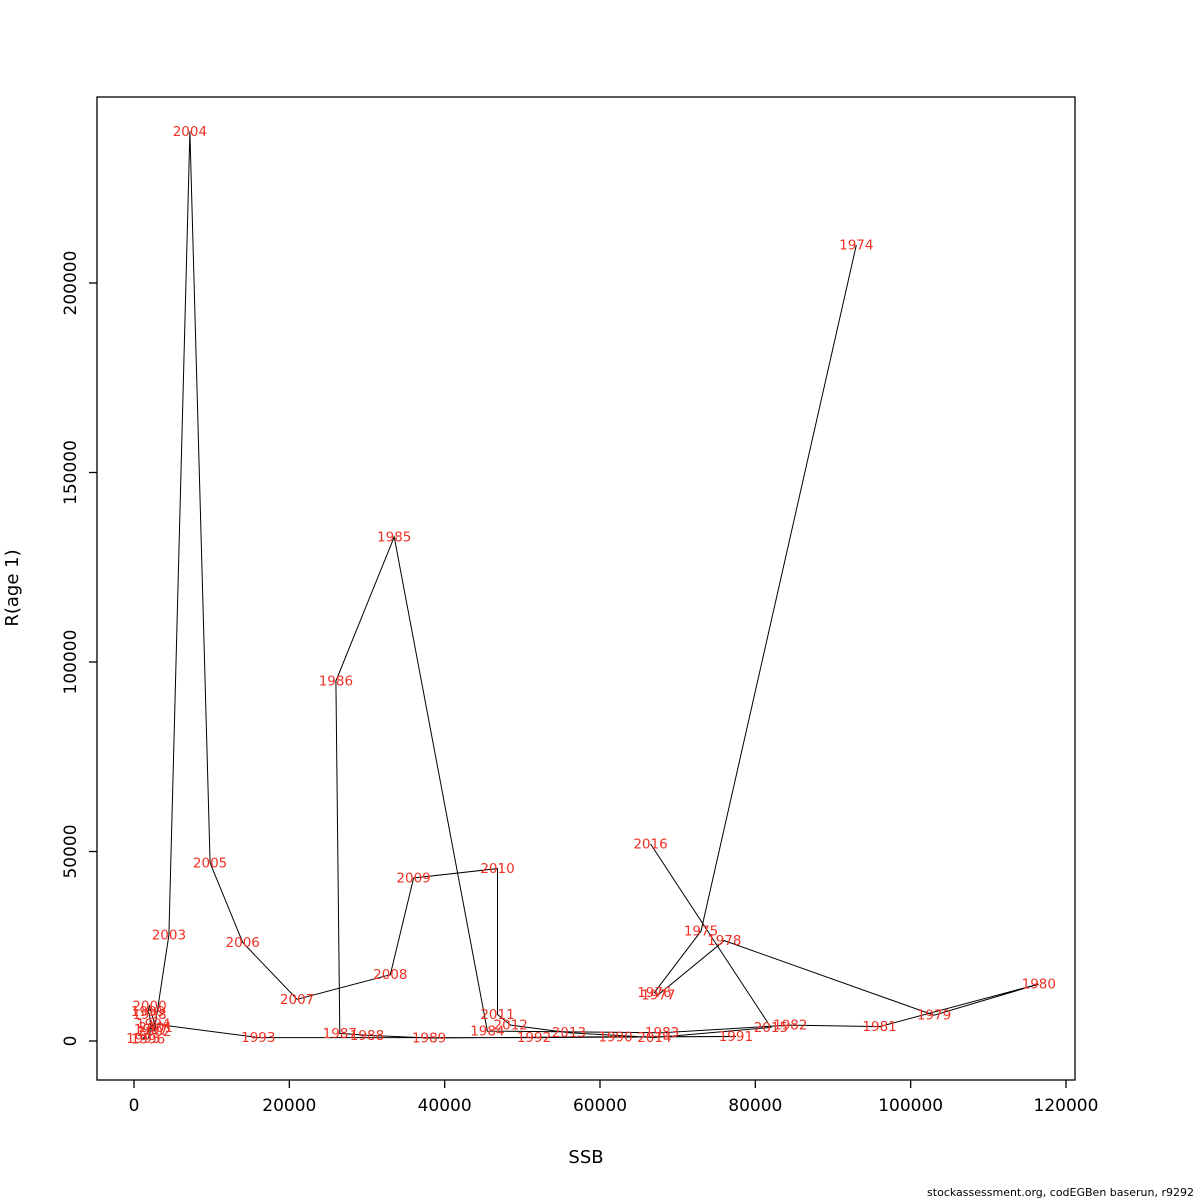  Describe the element at coordinates (71, 472) in the screenshot. I see `y-tick-label: 150000` at that location.